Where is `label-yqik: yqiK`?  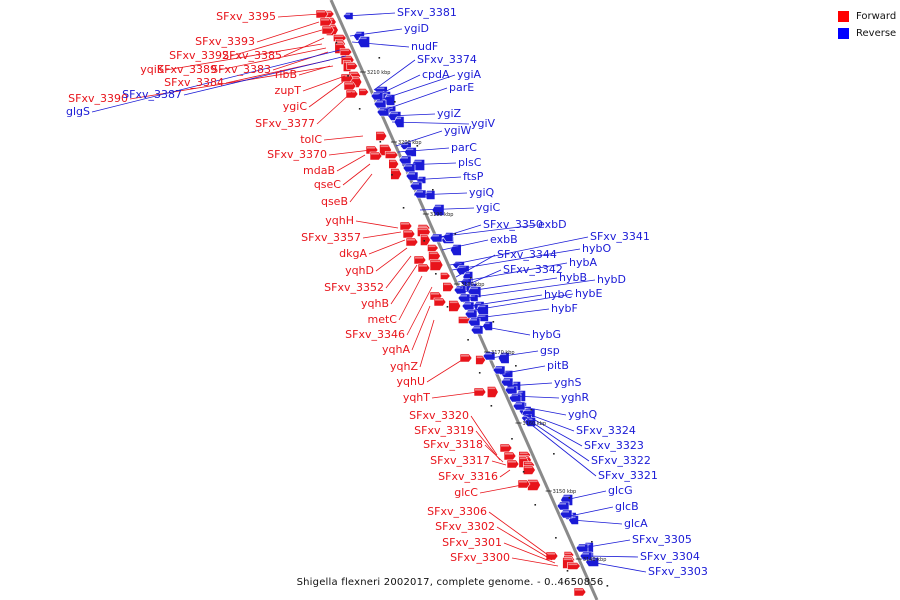 label-yqik: yqiK is located at coordinates (152, 69).